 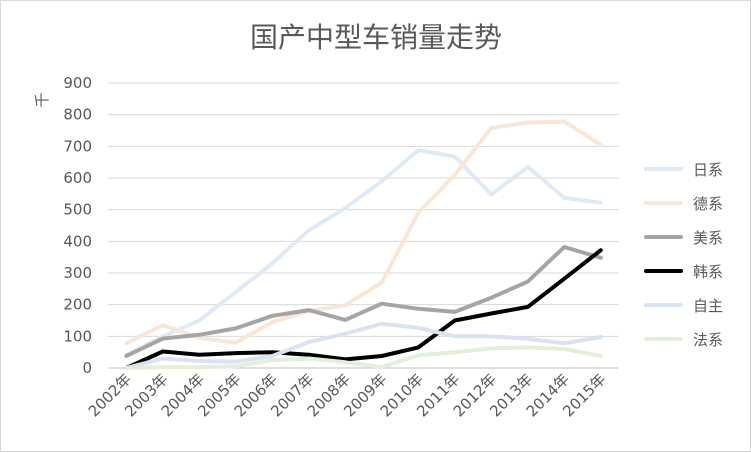 What do you see at coordinates (708, 306) in the screenshot?
I see `legend-label: 自主` at bounding box center [708, 306].